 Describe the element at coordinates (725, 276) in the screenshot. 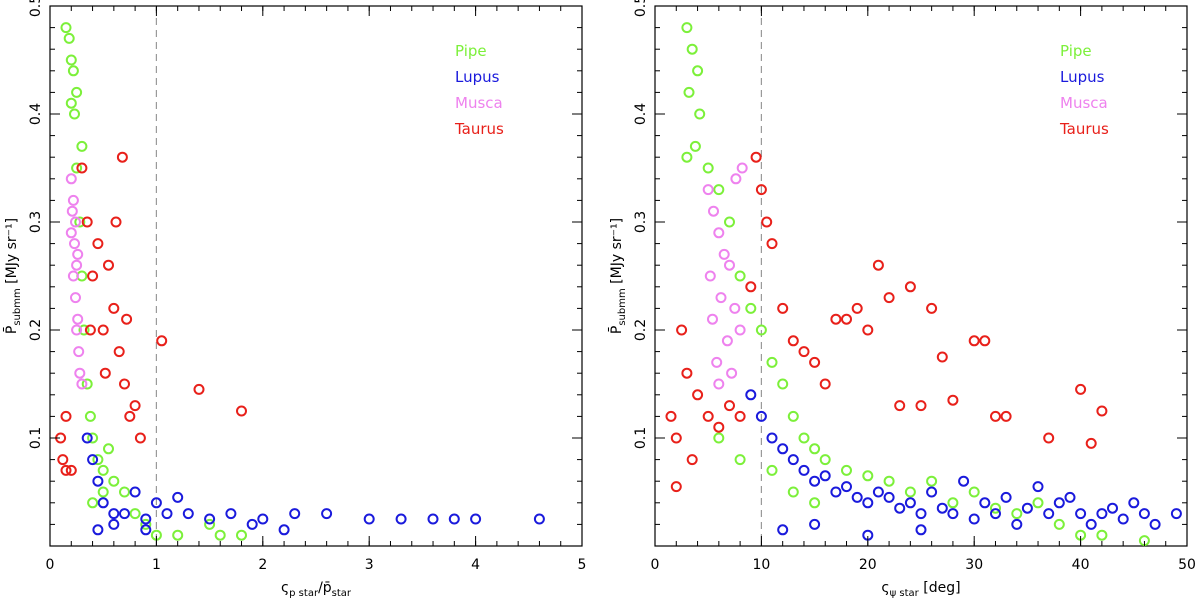

I see `series-musca` at that location.